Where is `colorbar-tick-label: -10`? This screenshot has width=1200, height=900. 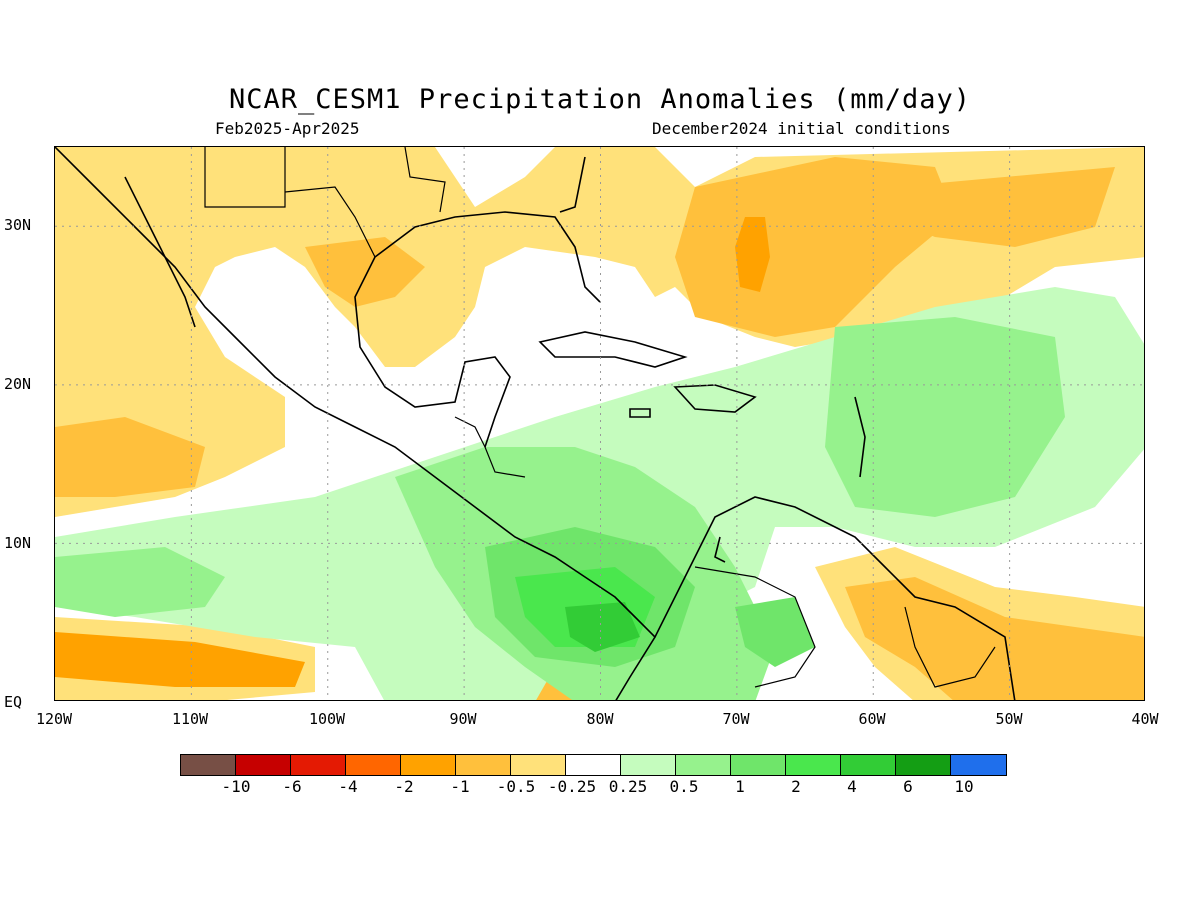 colorbar-tick-label: -10 is located at coordinates (236, 786).